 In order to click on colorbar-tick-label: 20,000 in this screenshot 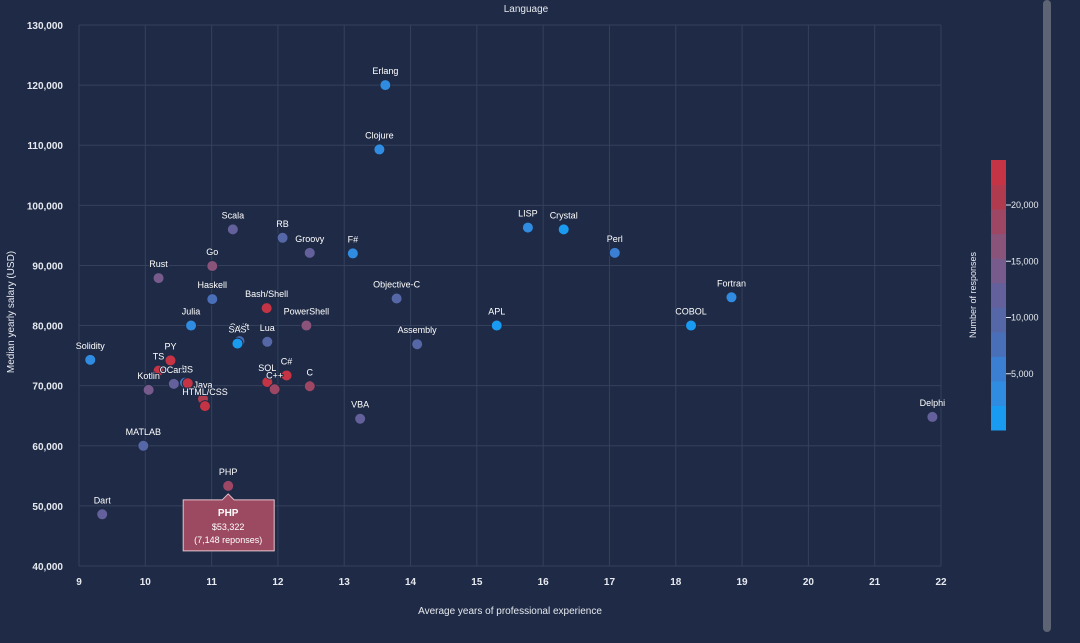, I will do `click(1025, 205)`.